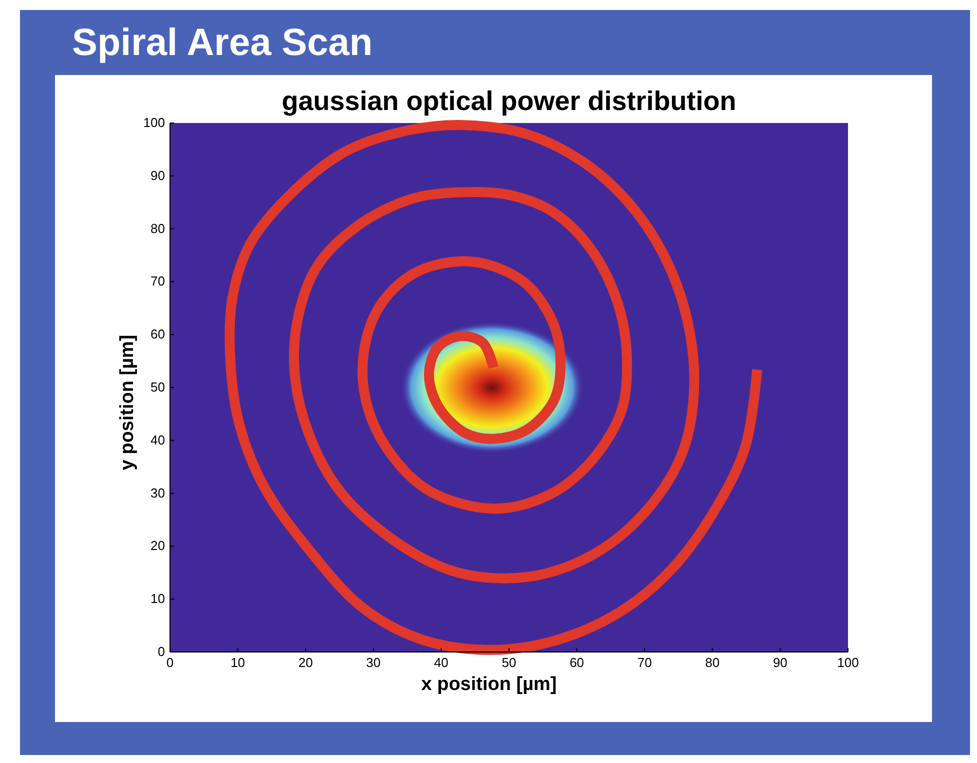 This screenshot has height=763, width=977. Describe the element at coordinates (157, 175) in the screenshot. I see `y-tick-label: 90` at that location.